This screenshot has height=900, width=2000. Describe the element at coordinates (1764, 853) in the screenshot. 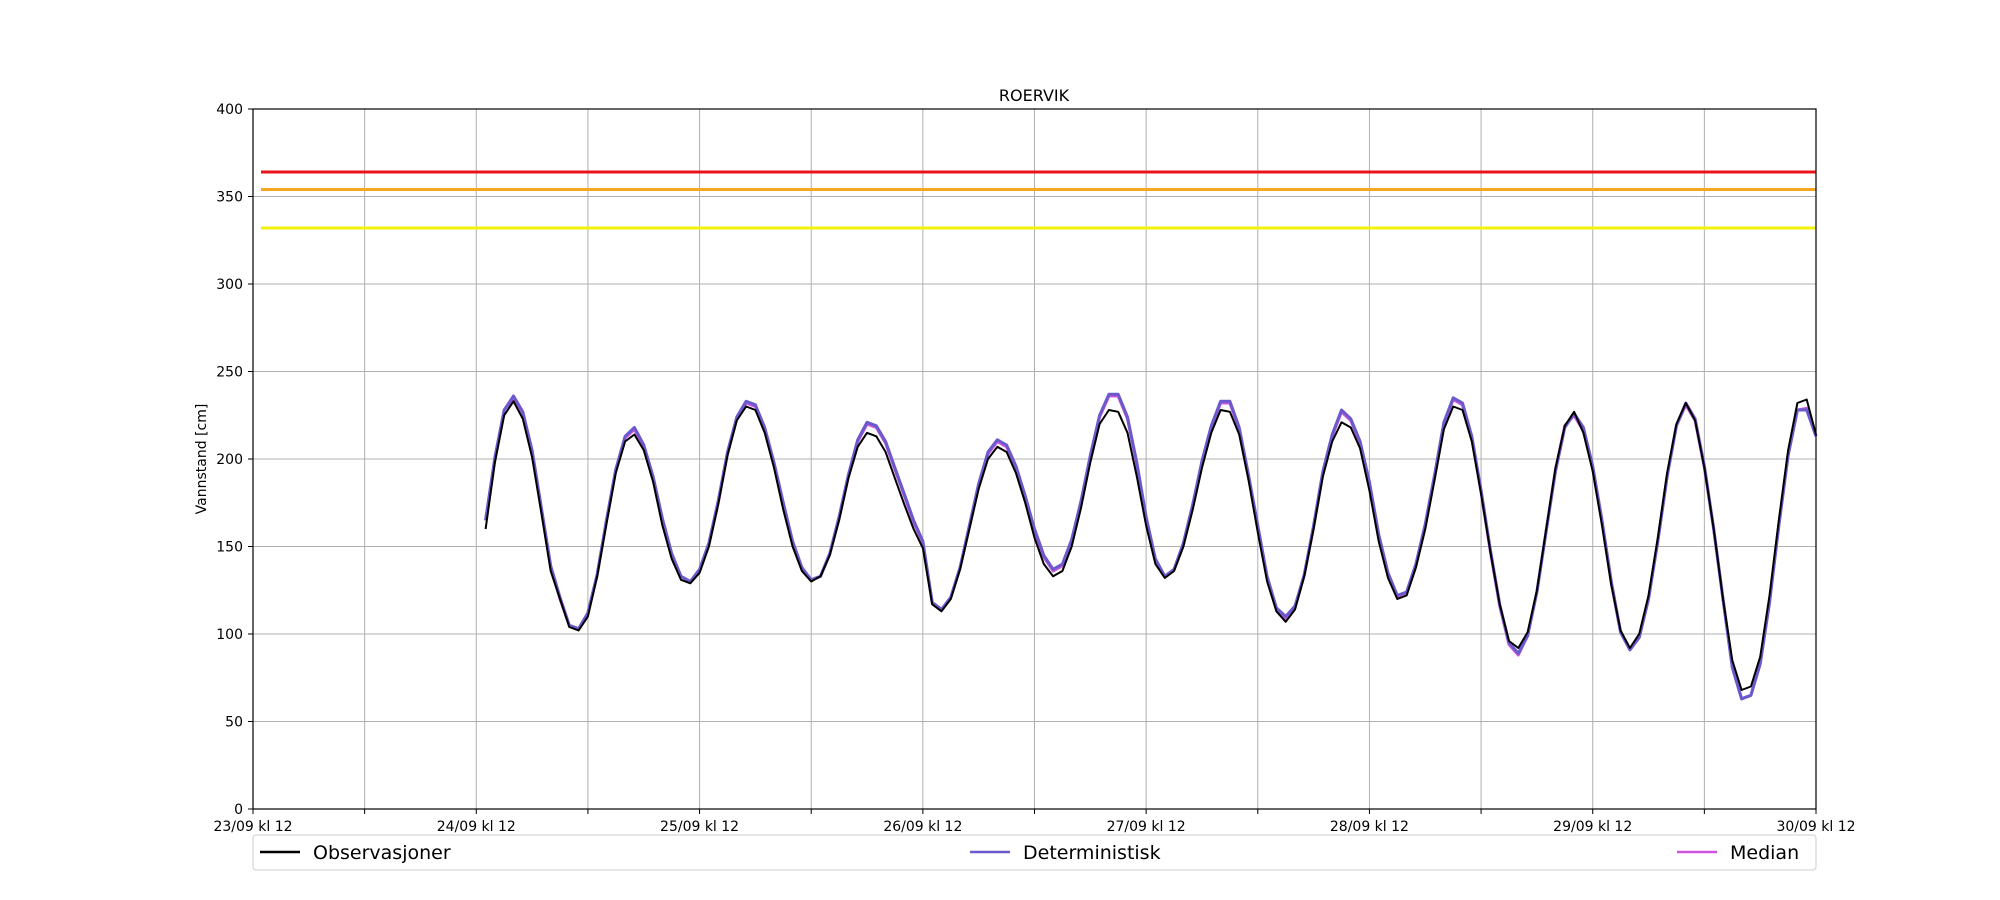

I see `legend-label: Median` at that location.